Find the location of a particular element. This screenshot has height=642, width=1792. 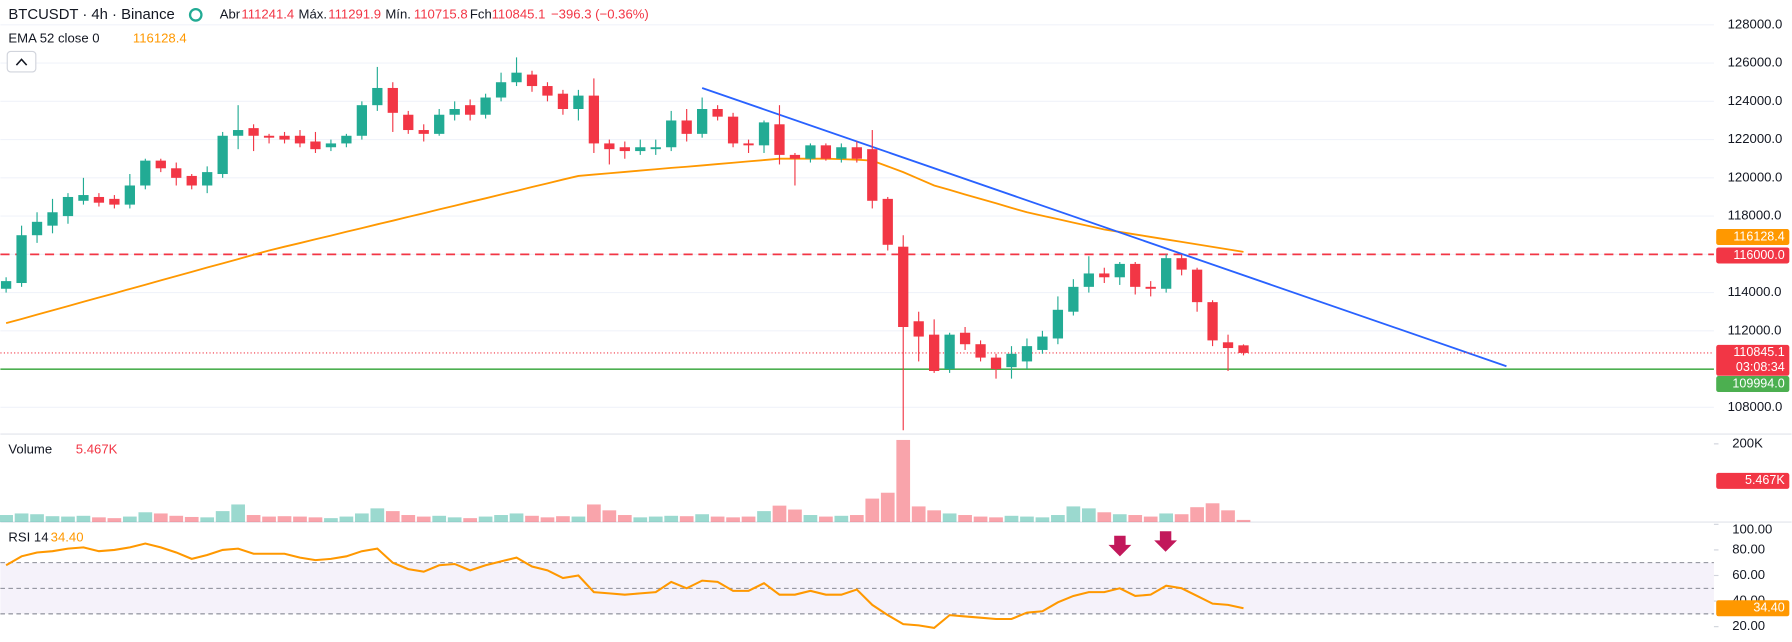

level-badge-text: 116000.0 is located at coordinates (1758, 255).